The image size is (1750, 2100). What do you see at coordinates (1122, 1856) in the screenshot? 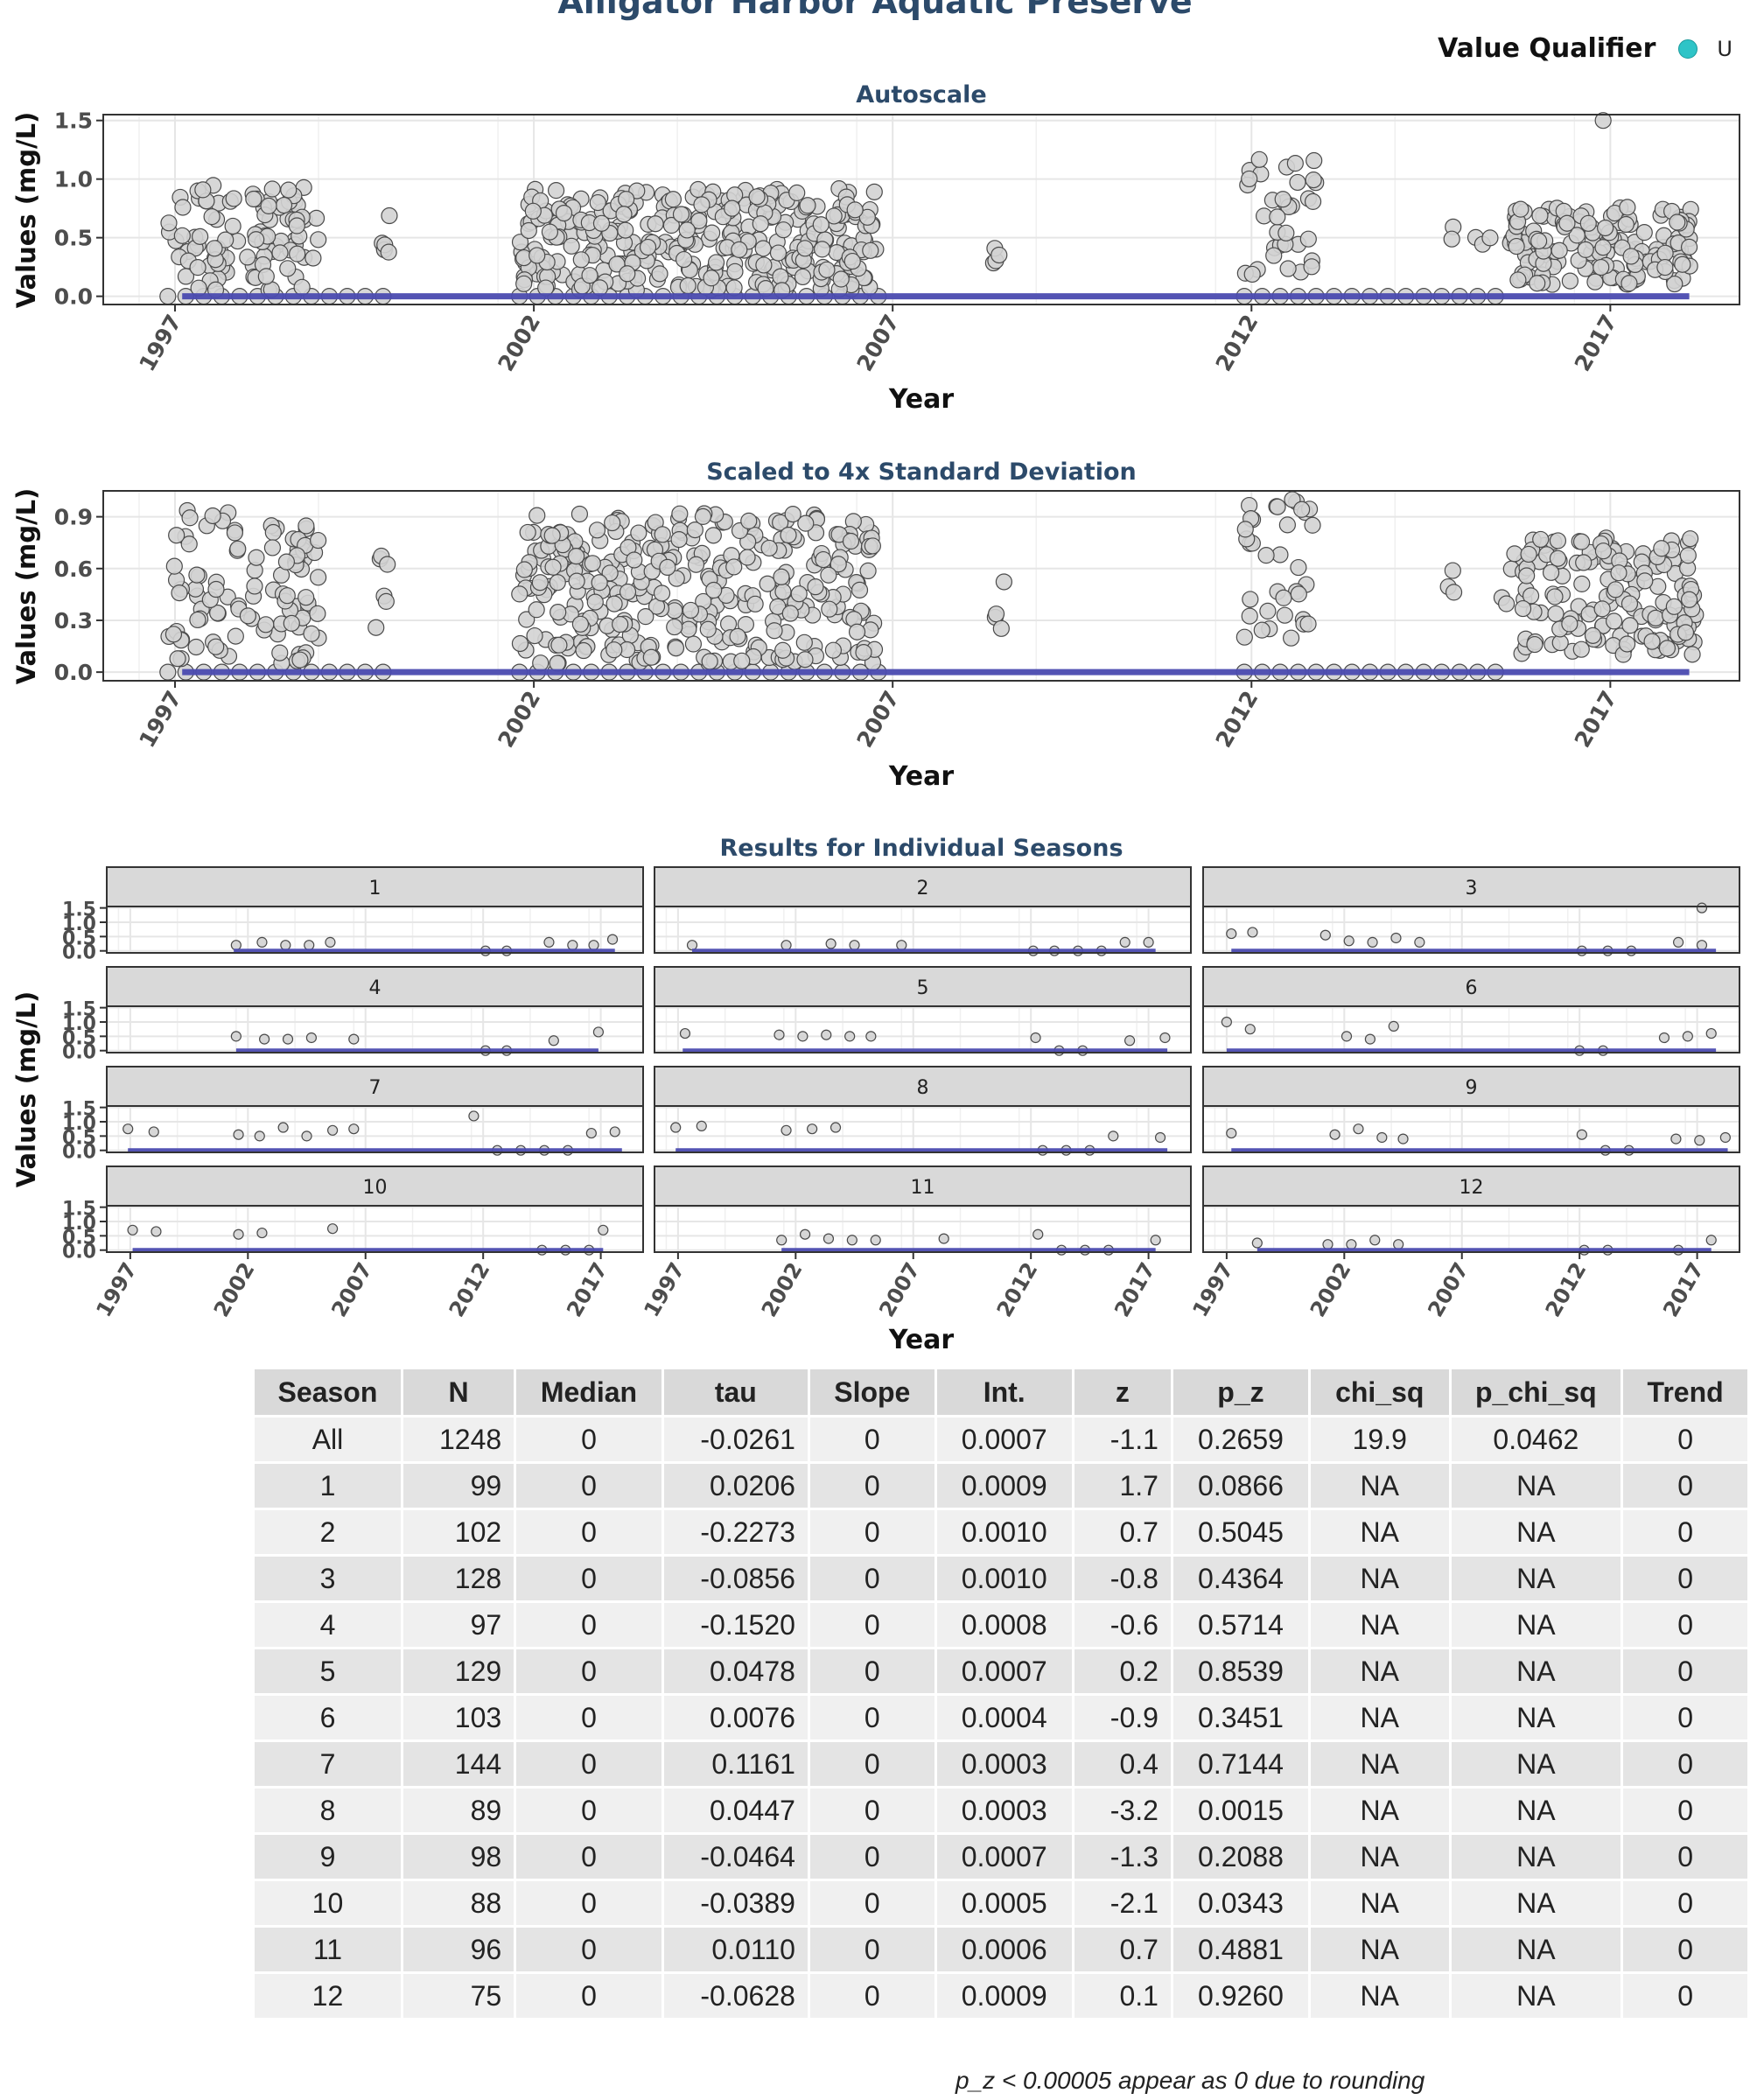
I see `table-cell: -1.3` at bounding box center [1122, 1856].